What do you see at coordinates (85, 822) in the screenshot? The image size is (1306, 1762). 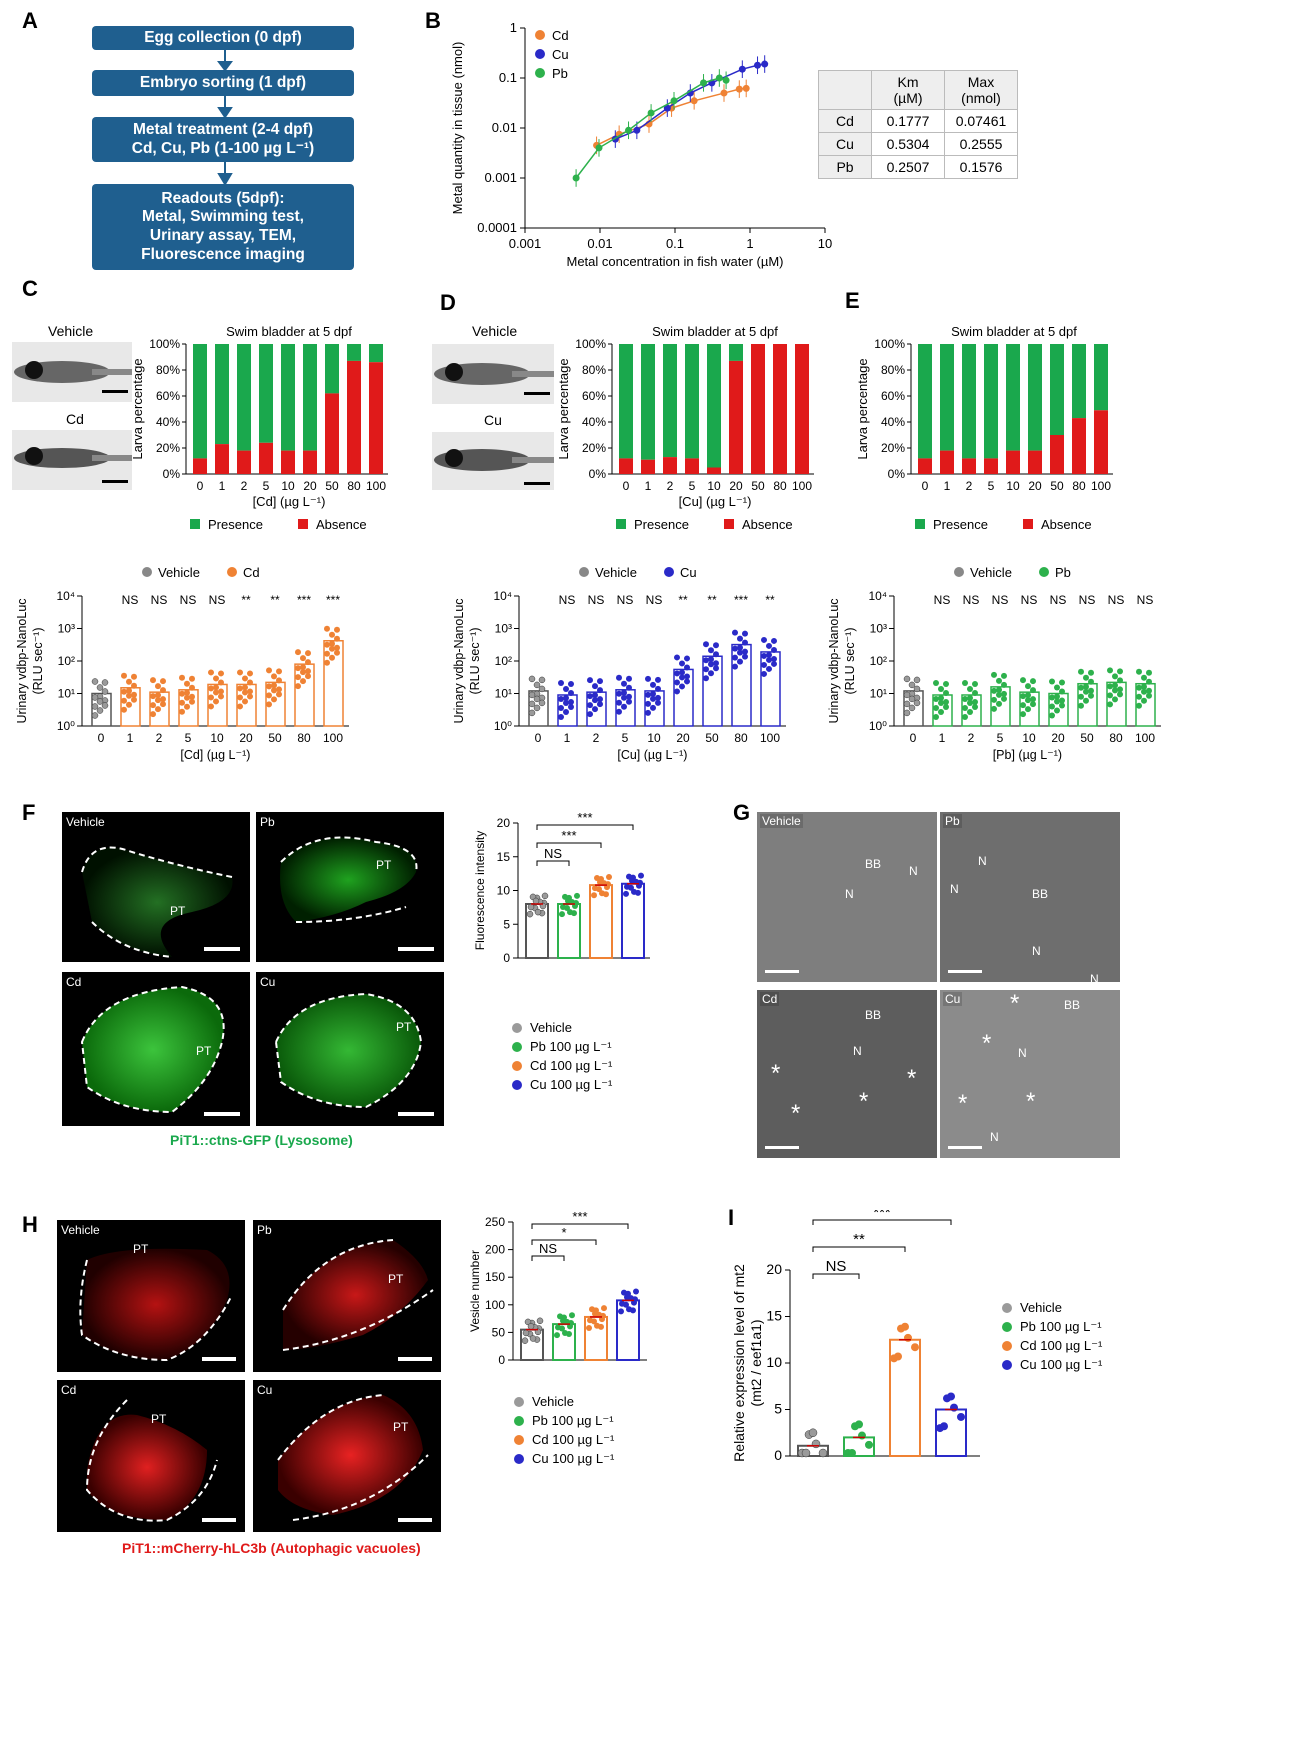 I see `micrograph-label: Vehicle` at bounding box center [85, 822].